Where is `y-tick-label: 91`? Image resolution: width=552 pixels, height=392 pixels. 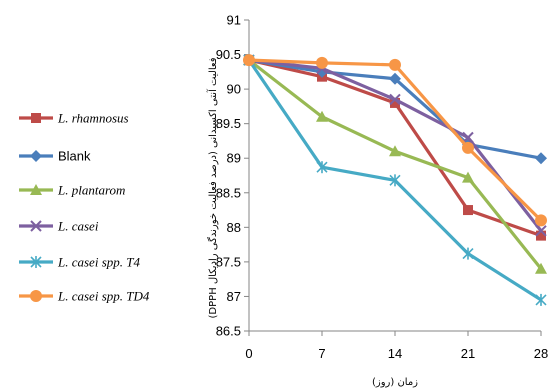 y-tick-label: 91 is located at coordinates (234, 20).